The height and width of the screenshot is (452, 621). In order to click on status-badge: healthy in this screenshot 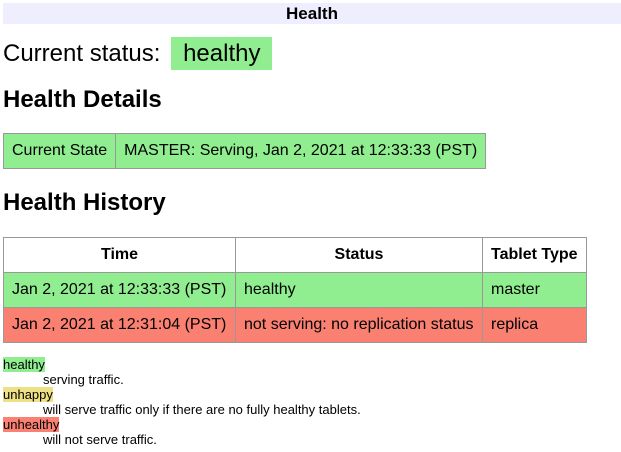, I will do `click(222, 53)`.